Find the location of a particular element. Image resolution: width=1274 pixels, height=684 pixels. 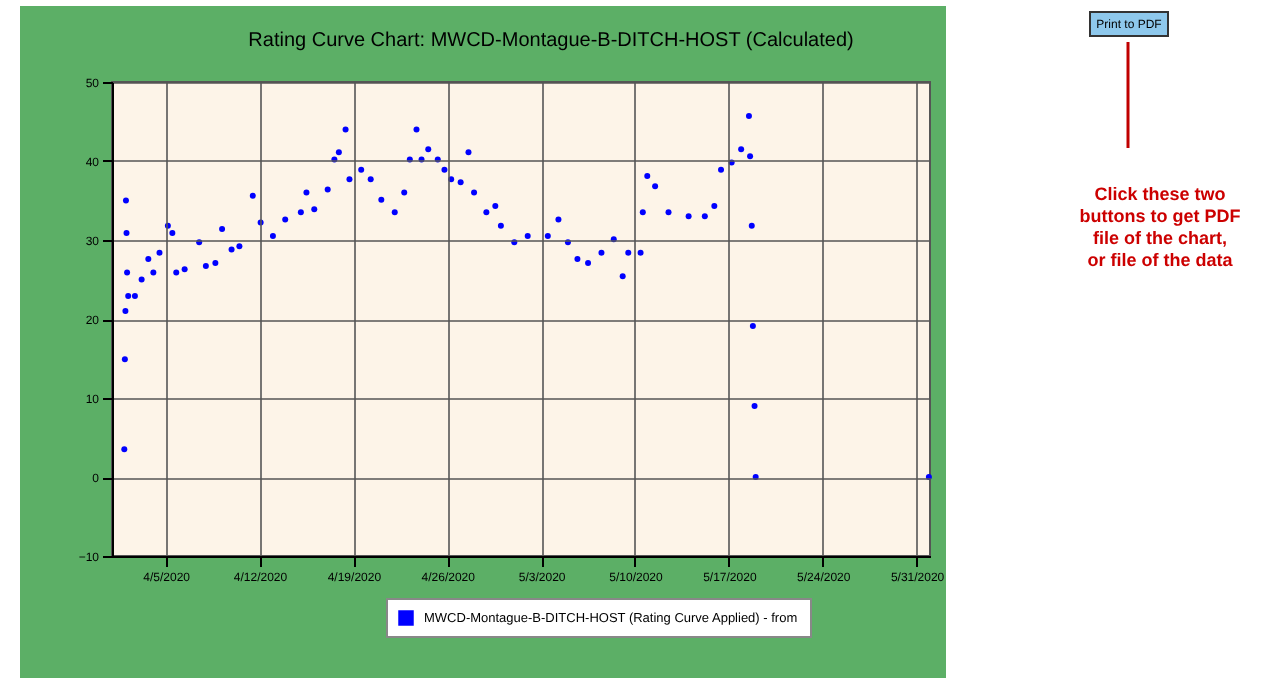

text: Click these two buttons to get PDF file of the chart, or file of the data is located at coordinates (1160, 227).